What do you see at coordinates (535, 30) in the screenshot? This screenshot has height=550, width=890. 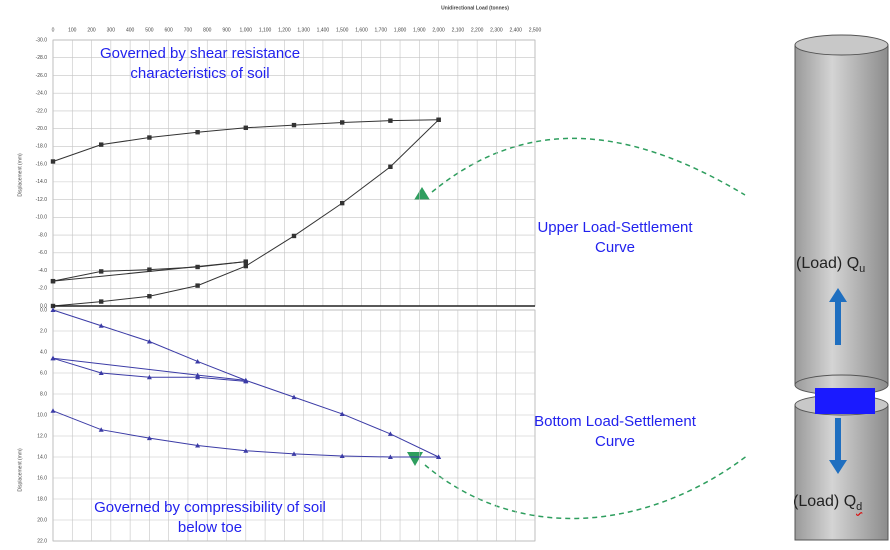 I see `x-tick-label: 2,500` at bounding box center [535, 30].